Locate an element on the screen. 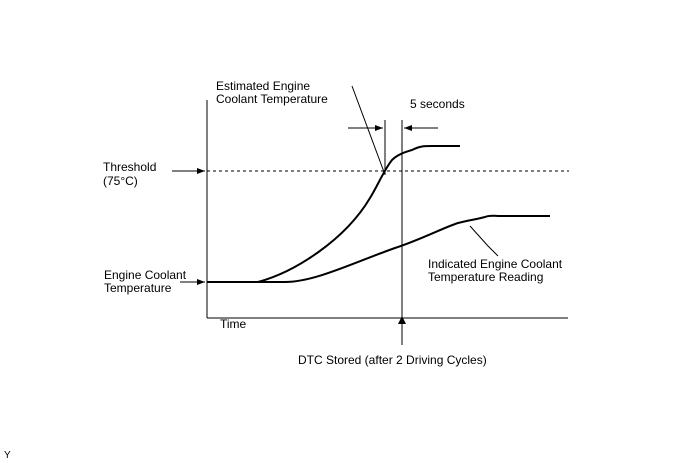  threshold-label-line1: Threshold is located at coordinates (130, 167).